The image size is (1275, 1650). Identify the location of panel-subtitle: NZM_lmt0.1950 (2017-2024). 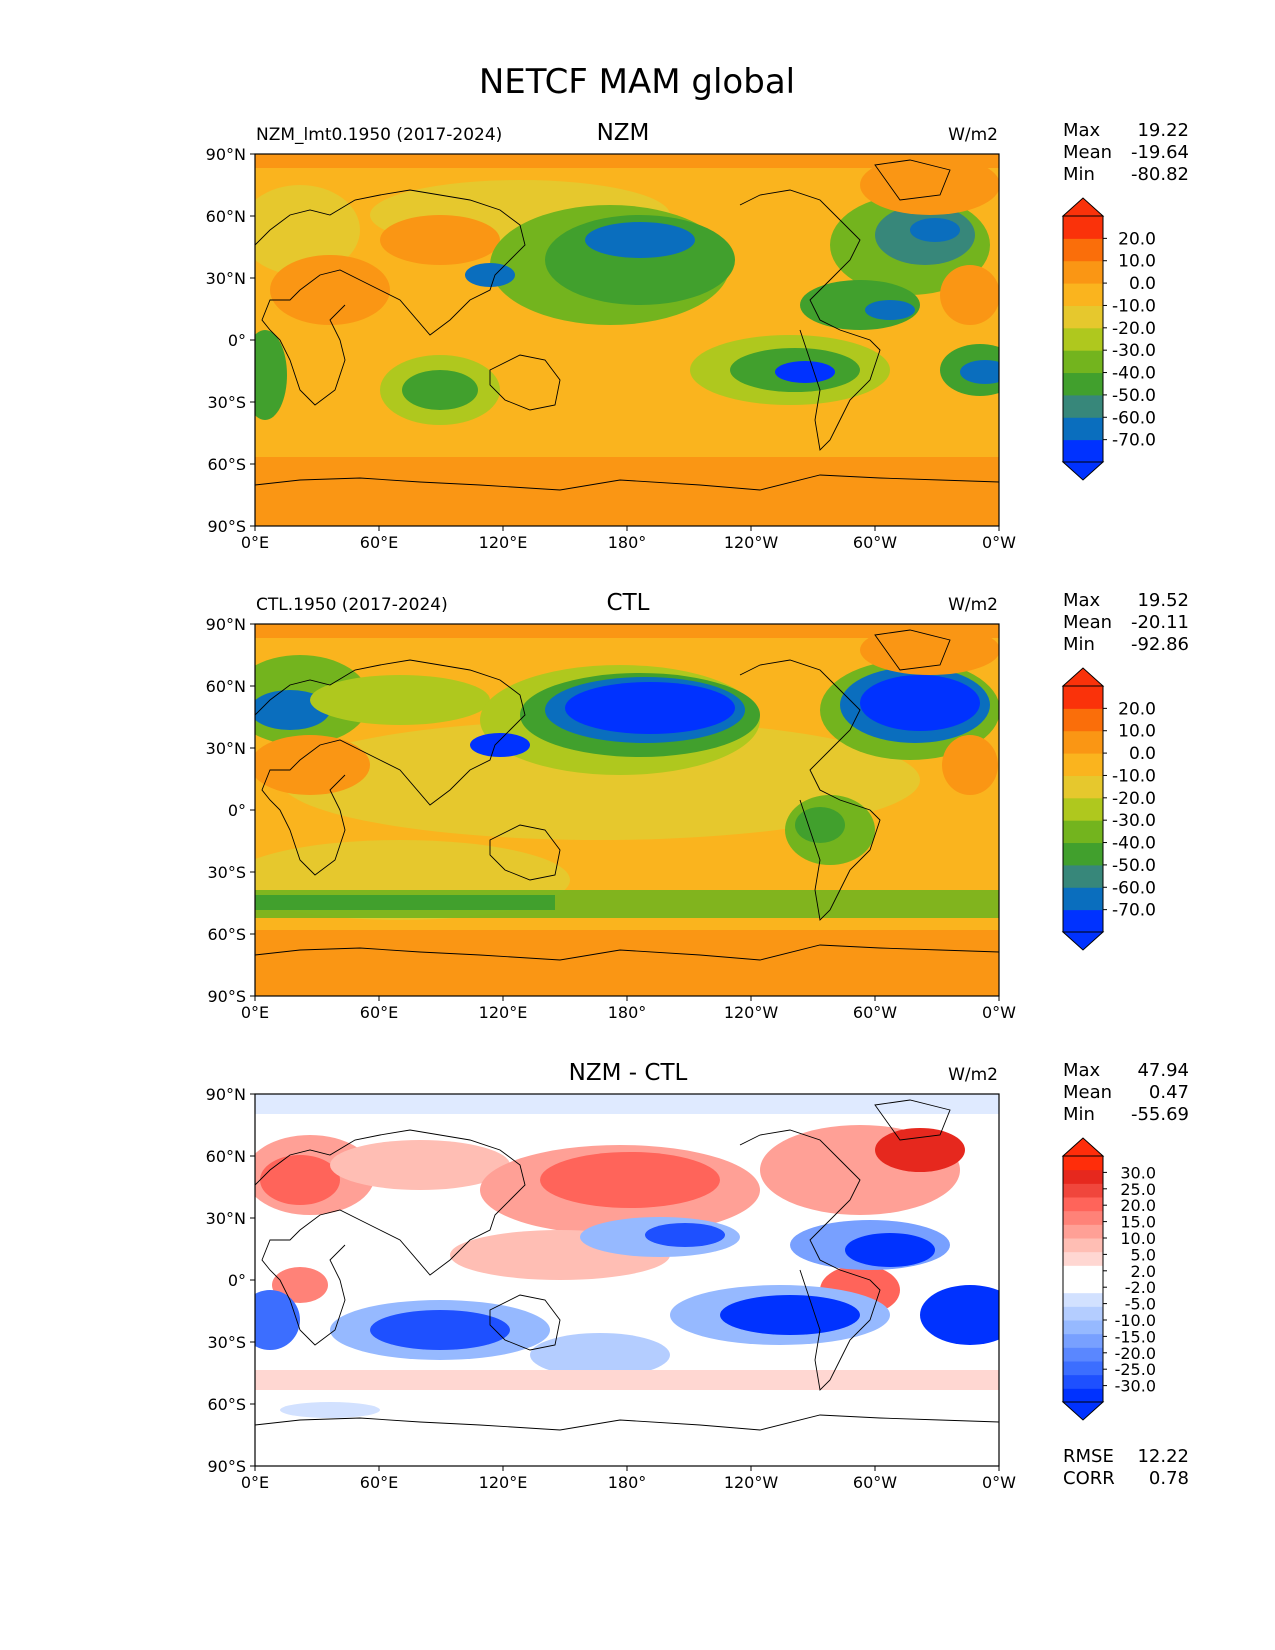
(379, 135).